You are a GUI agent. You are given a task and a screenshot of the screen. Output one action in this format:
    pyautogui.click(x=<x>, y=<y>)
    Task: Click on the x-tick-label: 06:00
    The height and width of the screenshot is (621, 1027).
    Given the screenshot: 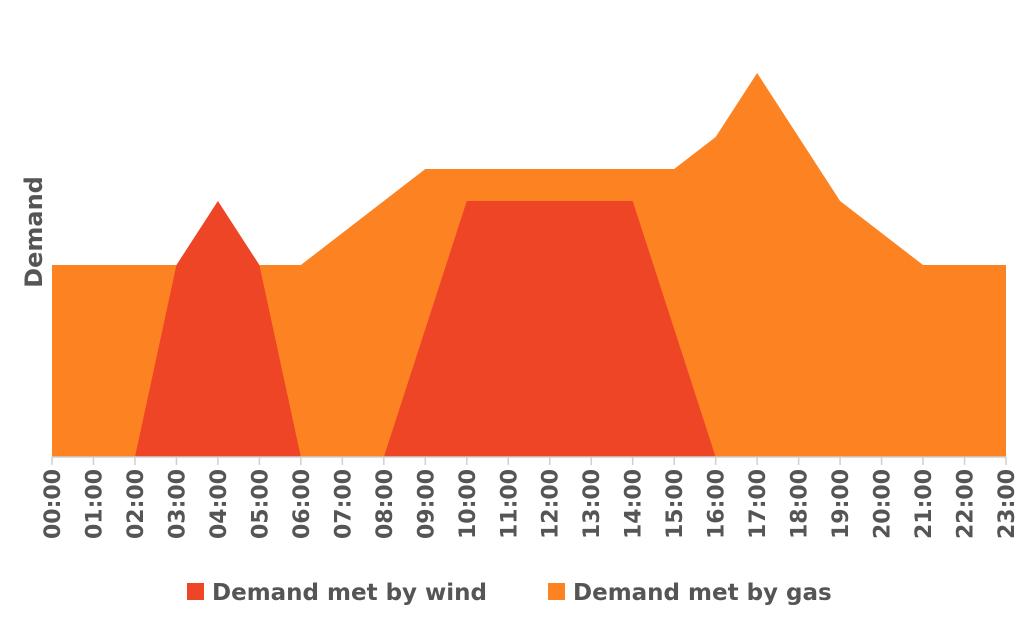 What is the action you would take?
    pyautogui.click(x=302, y=504)
    